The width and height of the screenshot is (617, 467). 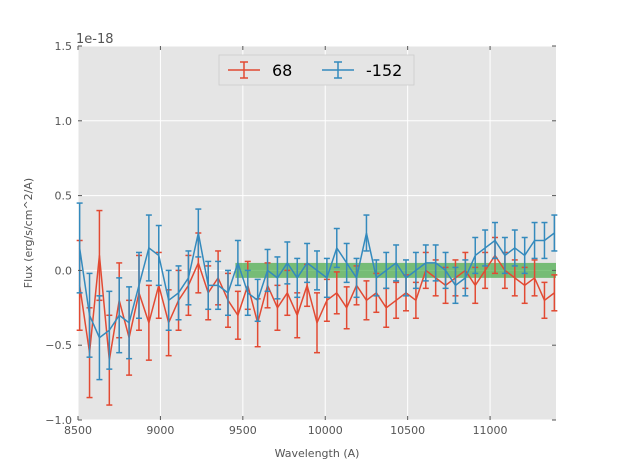 What do you see at coordinates (317, 453) in the screenshot?
I see `x-axis-label: Wavelength (A)` at bounding box center [317, 453].